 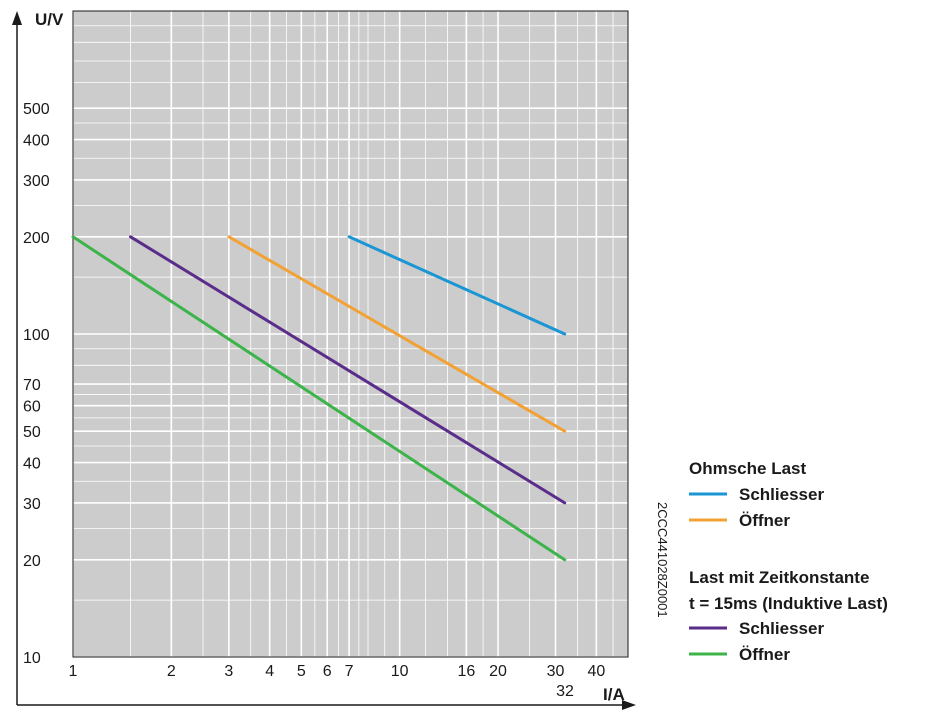 I want to click on legend-group-1-title: Ohmsche Last, so click(x=747, y=468).